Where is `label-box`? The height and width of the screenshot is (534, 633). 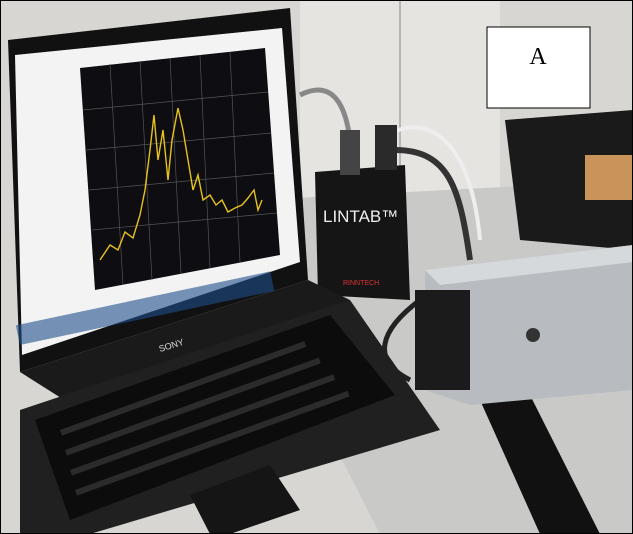 label-box is located at coordinates (538, 67).